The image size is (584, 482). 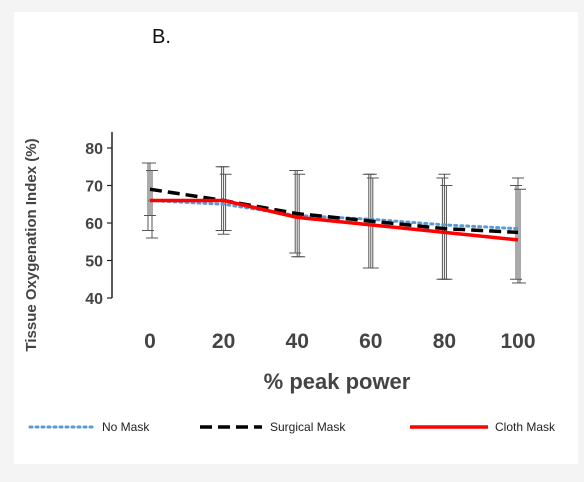 What do you see at coordinates (94, 187) in the screenshot?
I see `y-tick-label: 70` at bounding box center [94, 187].